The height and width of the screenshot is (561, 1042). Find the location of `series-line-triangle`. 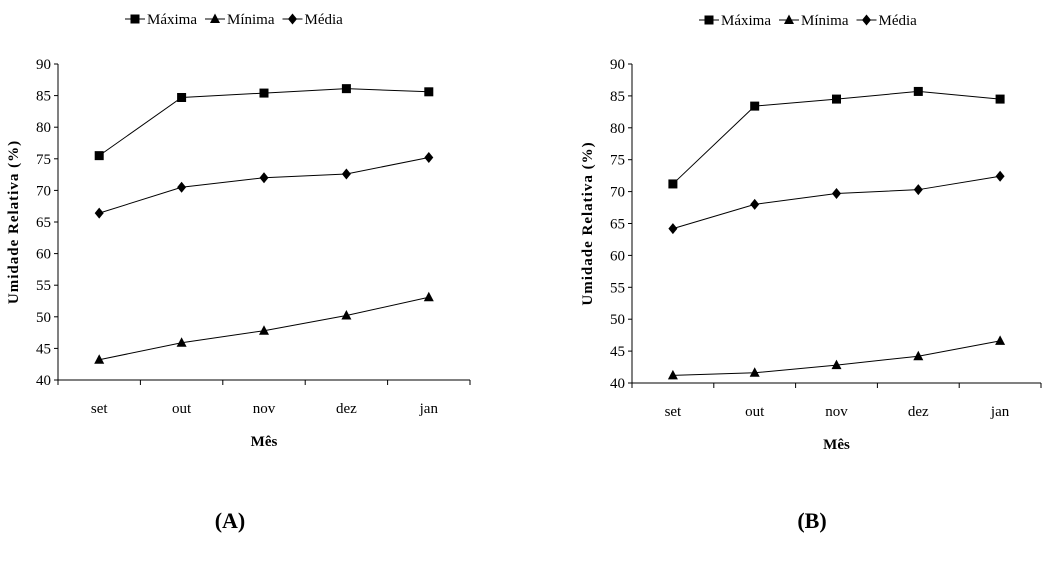

series-line-triangle is located at coordinates (836, 358).